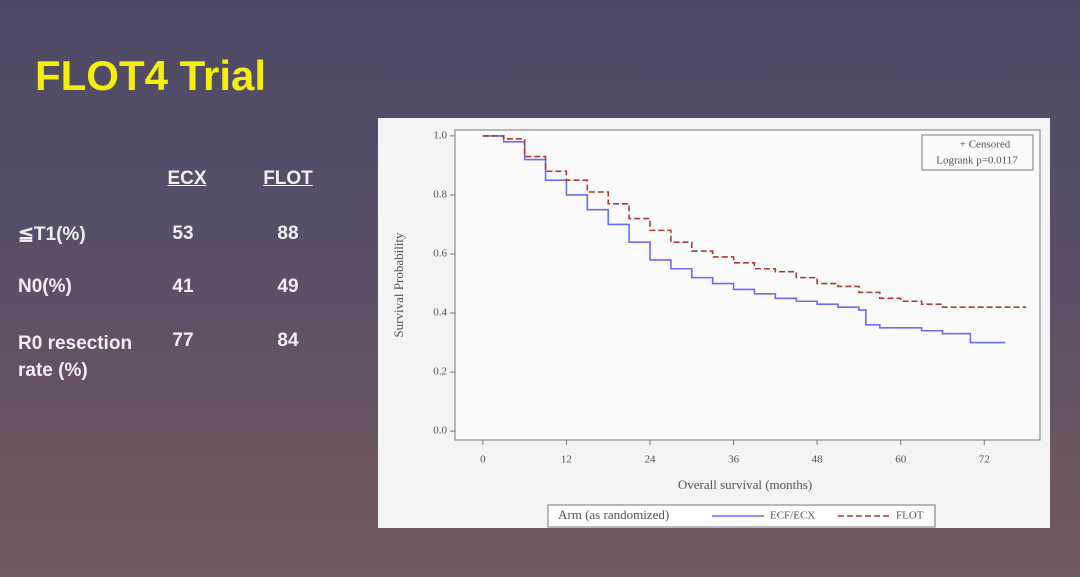  Describe the element at coordinates (977, 152) in the screenshot. I see `annotation-box` at that location.